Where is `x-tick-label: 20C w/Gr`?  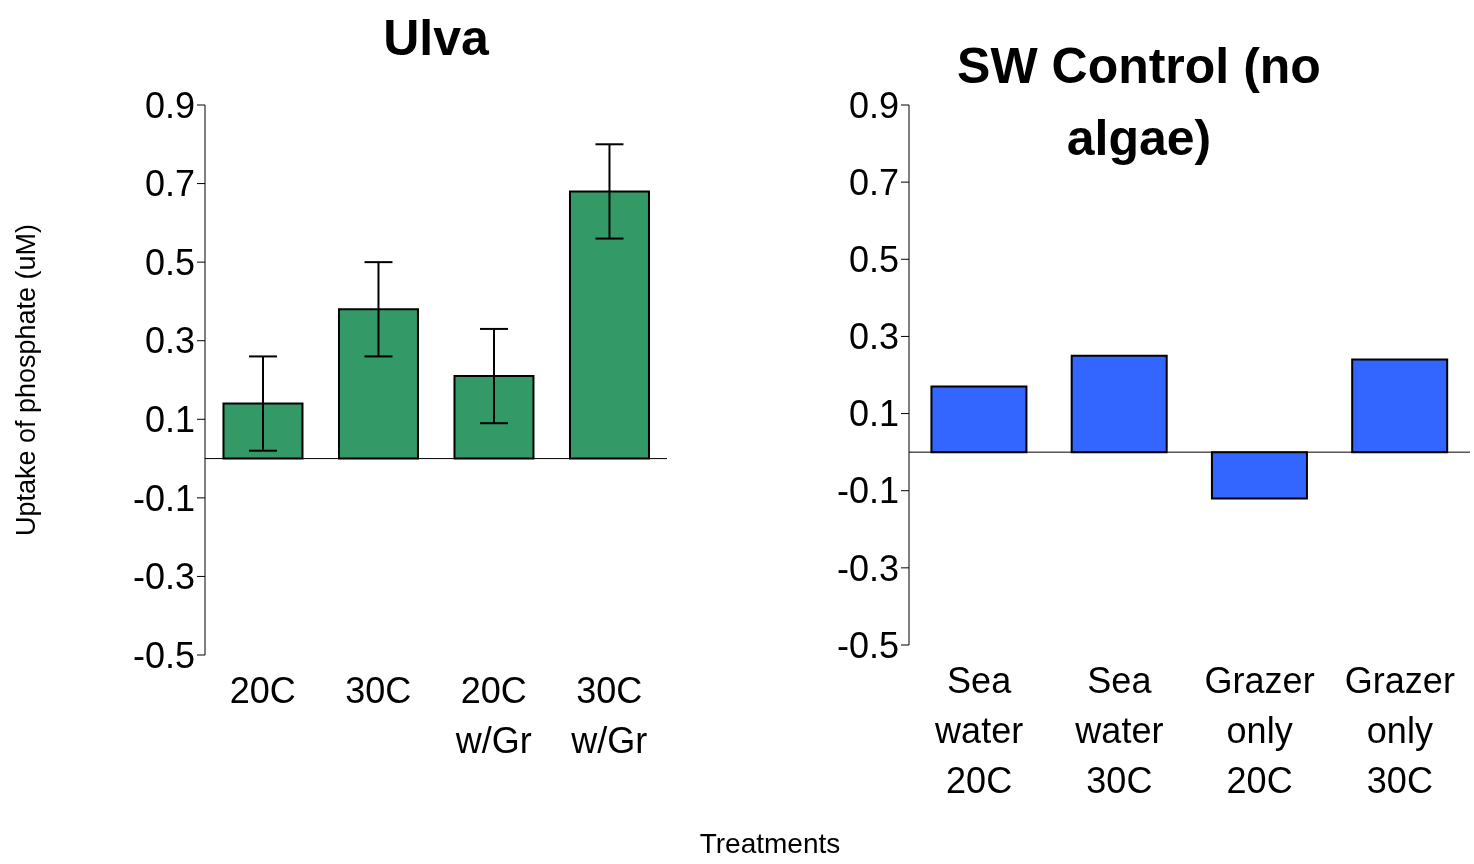 x-tick-label: 20C w/Gr is located at coordinates (493, 715).